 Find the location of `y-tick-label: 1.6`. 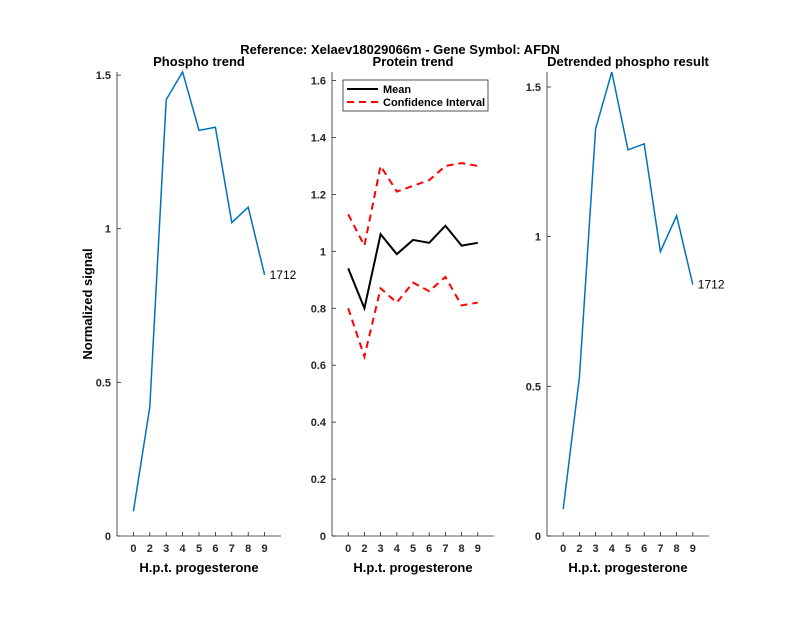

y-tick-label: 1.6 is located at coordinates (318, 82).